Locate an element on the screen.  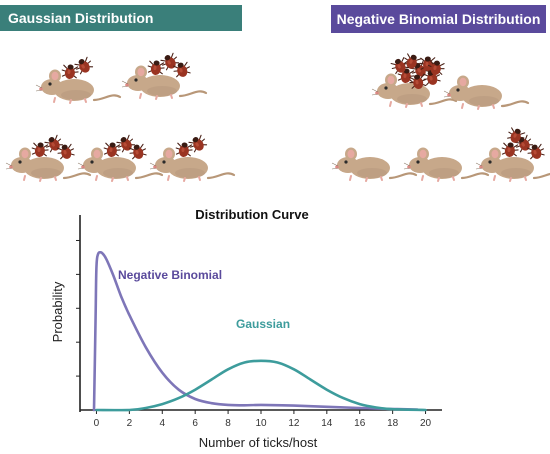
x-tick-label: 4 is located at coordinates (162, 423).